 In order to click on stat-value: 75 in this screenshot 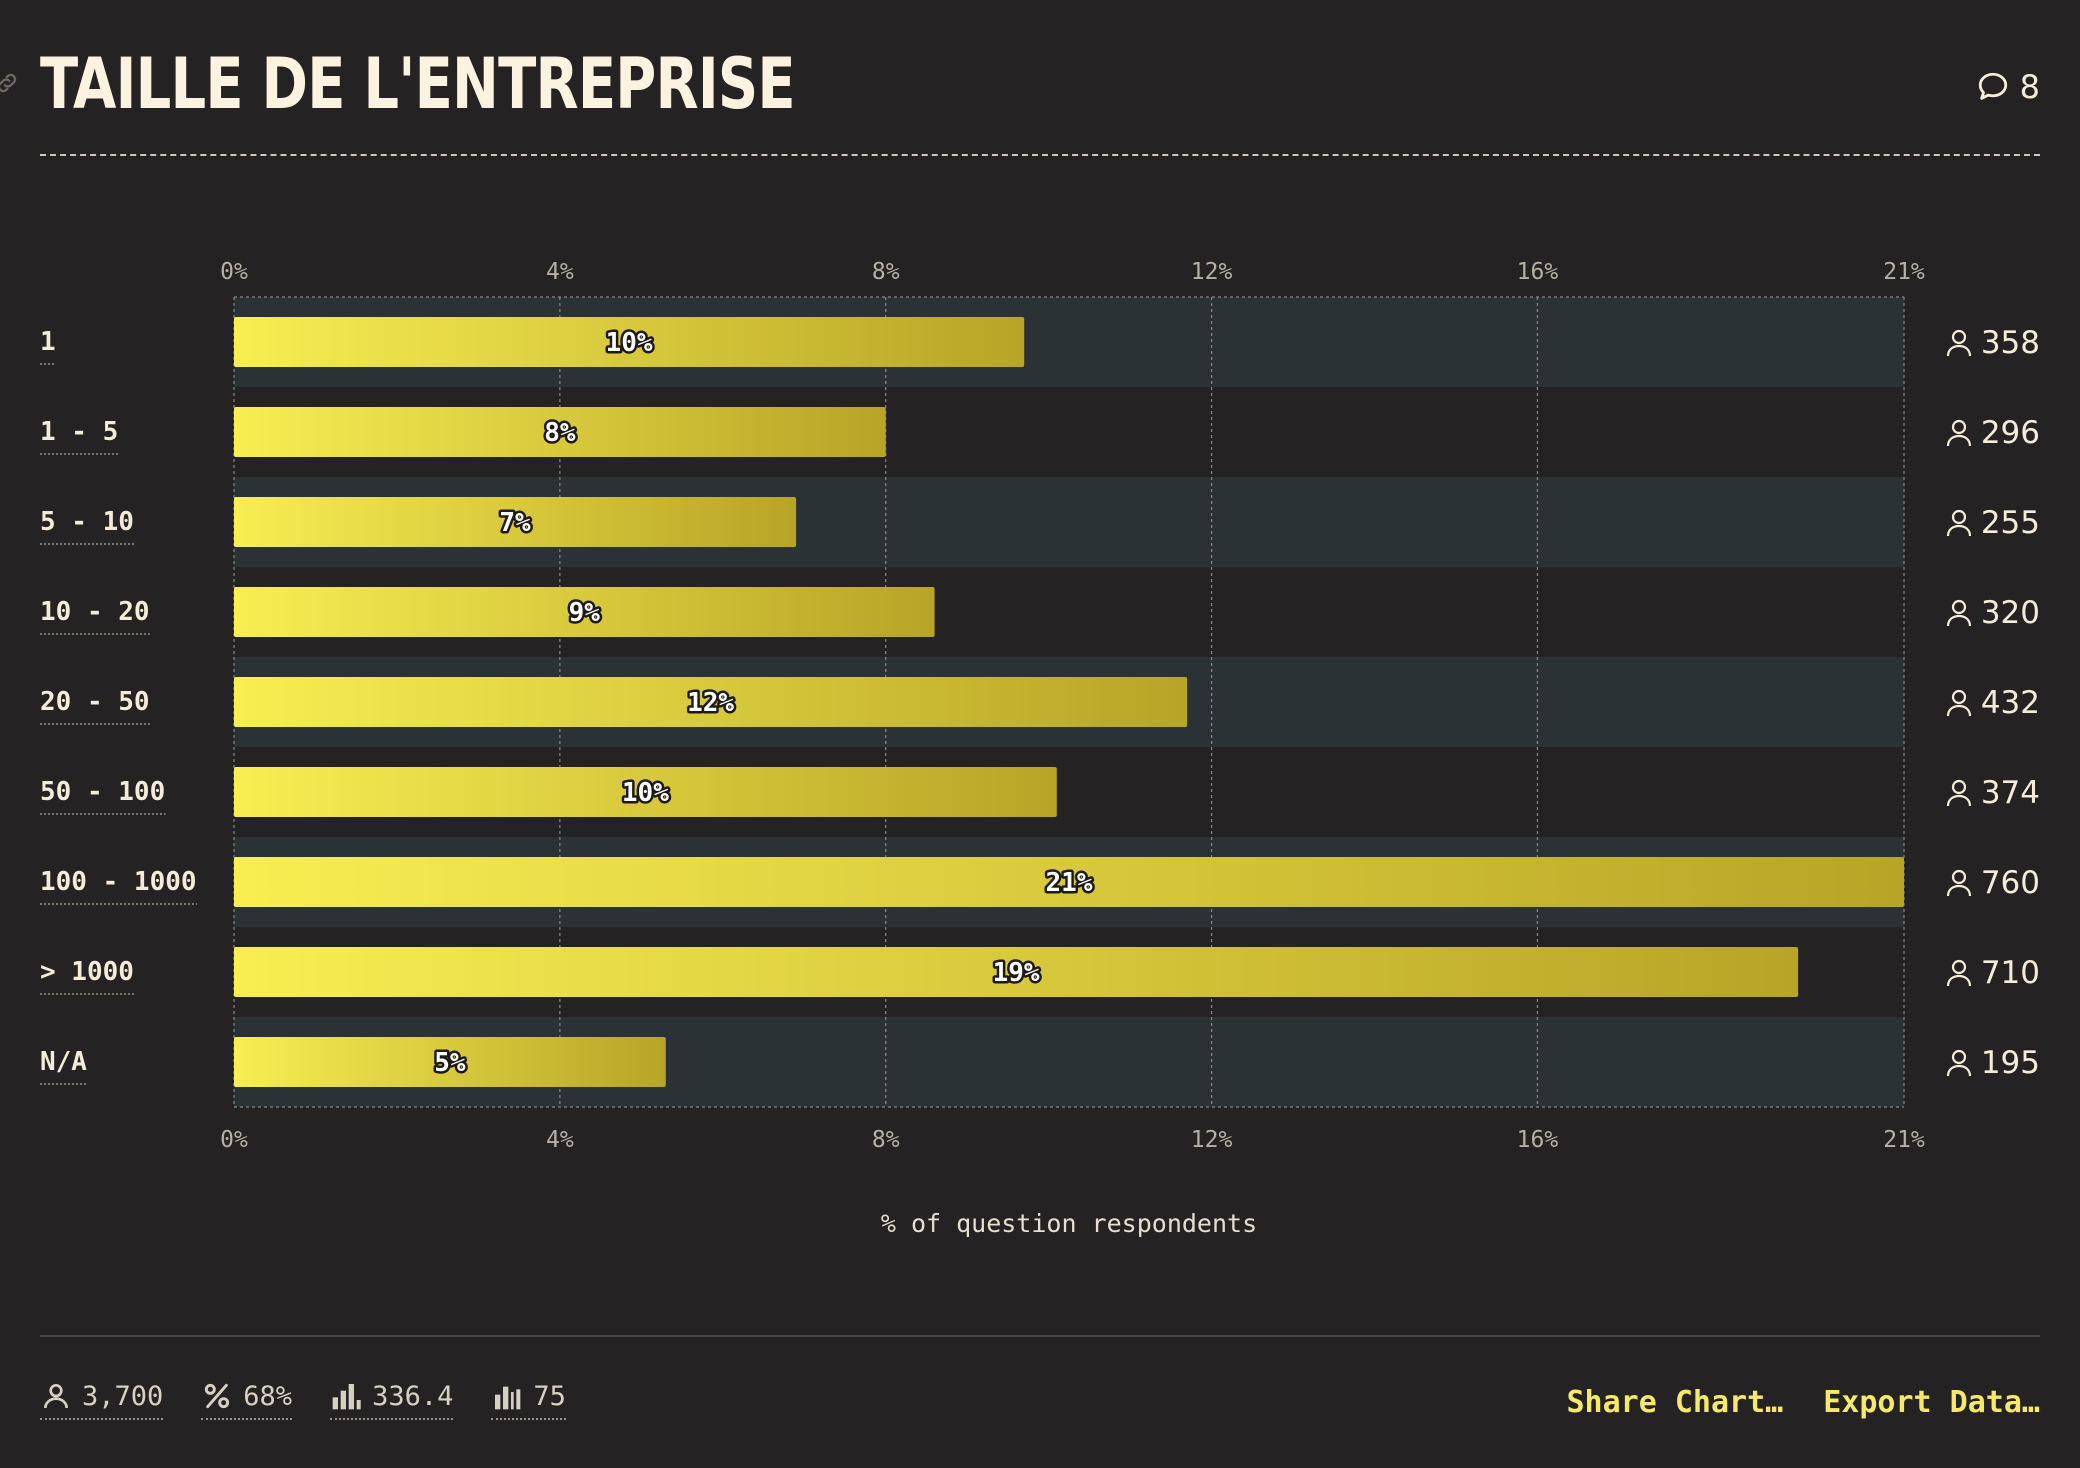, I will do `click(549, 1396)`.